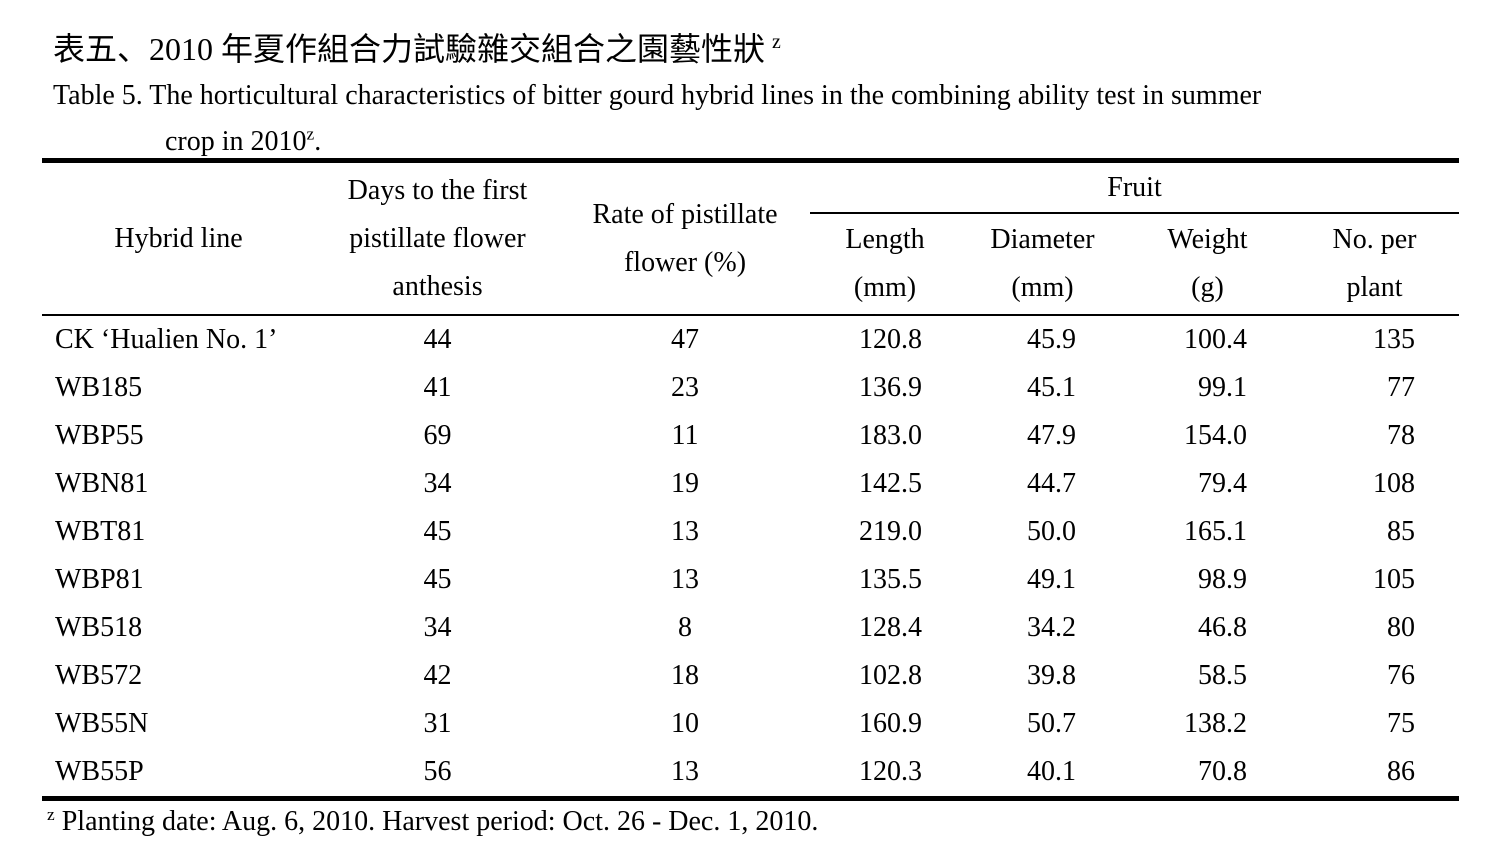 Image resolution: width=1485 pixels, height=855 pixels. What do you see at coordinates (750, 532) in the screenshot?
I see `table-row: WBT81 45 13 219.0 50.0 165.1 85` at bounding box center [750, 532].